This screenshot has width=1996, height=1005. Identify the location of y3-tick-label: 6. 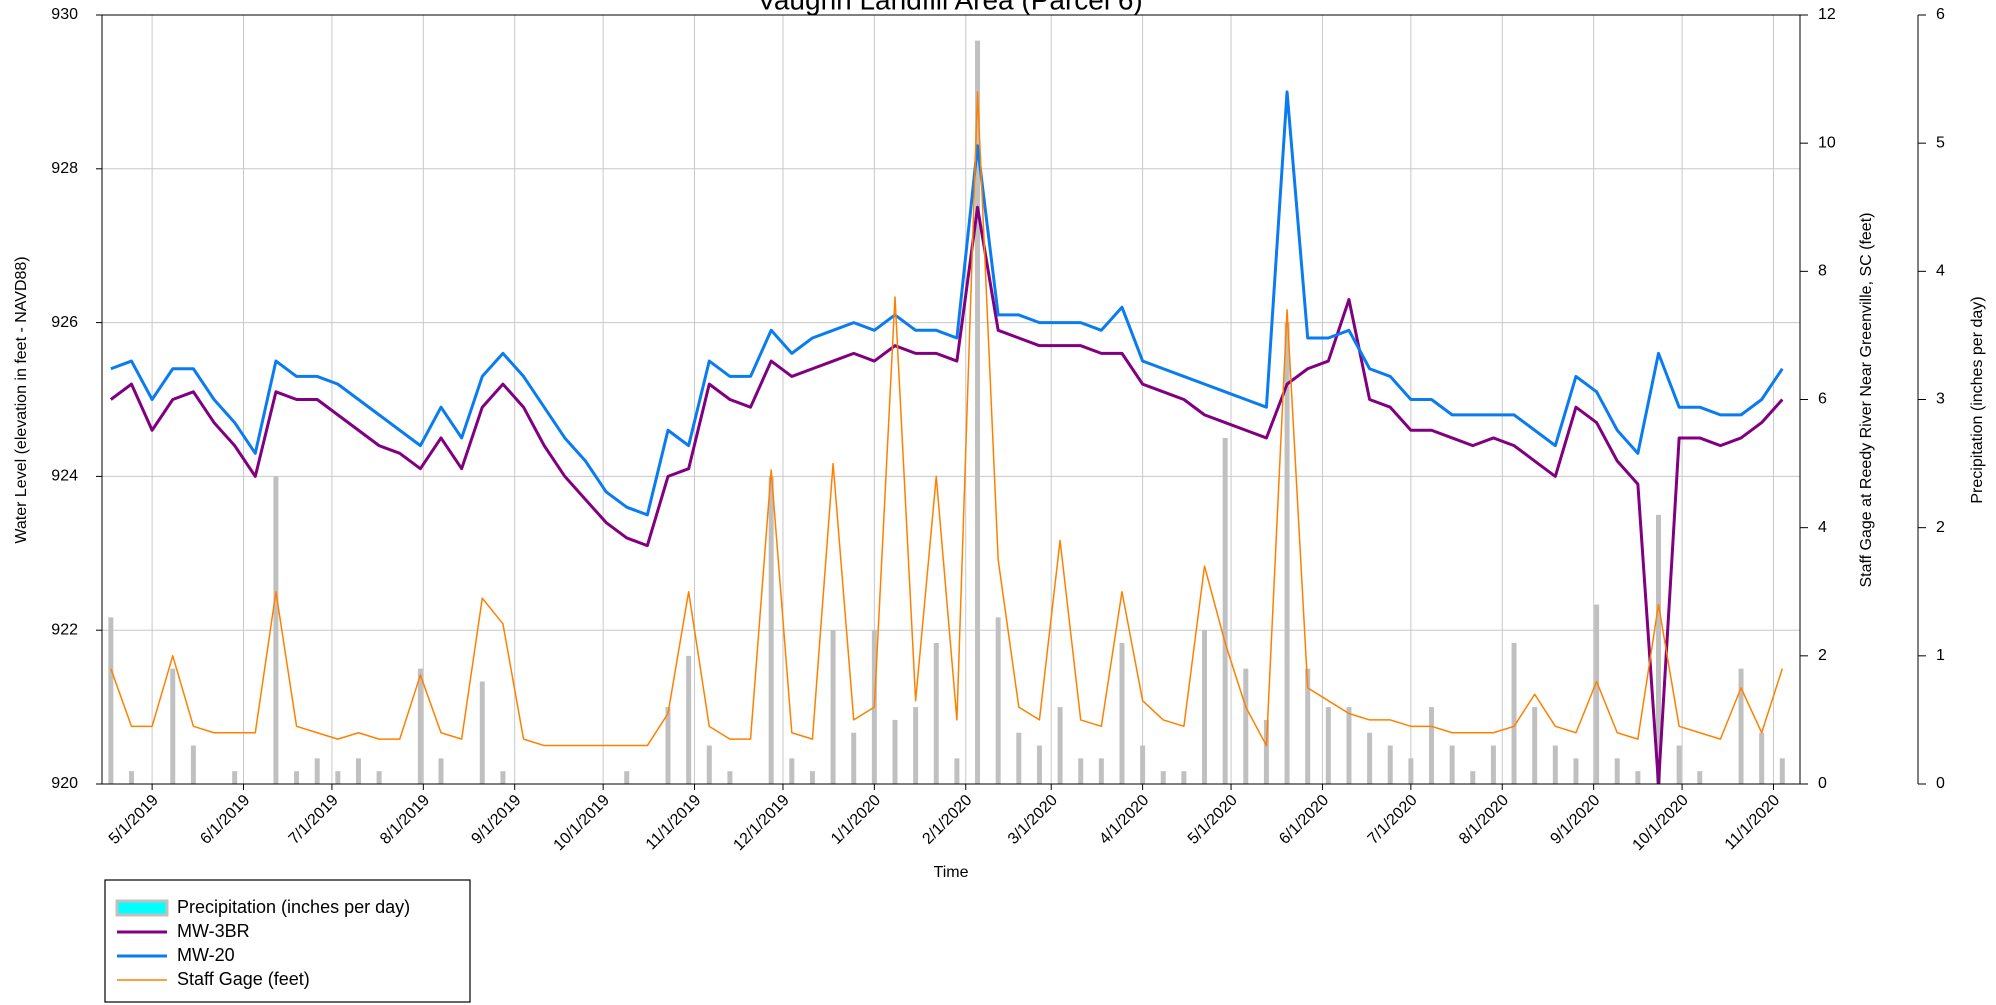
(1940, 14).